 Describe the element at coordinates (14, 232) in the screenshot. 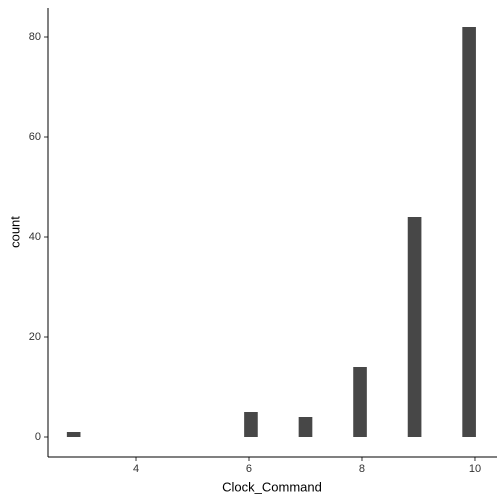

I see `y-axis-title: count` at that location.